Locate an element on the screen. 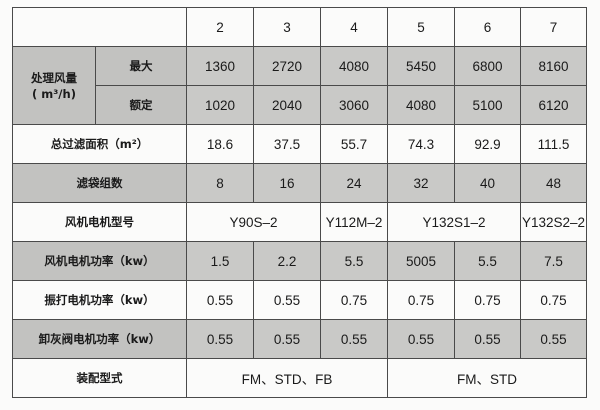  fan-motor-model-row: 风机电机型号 Y90S–2 Y112M–2 Y132S1–2 Y132S2–2 is located at coordinates (299, 222).